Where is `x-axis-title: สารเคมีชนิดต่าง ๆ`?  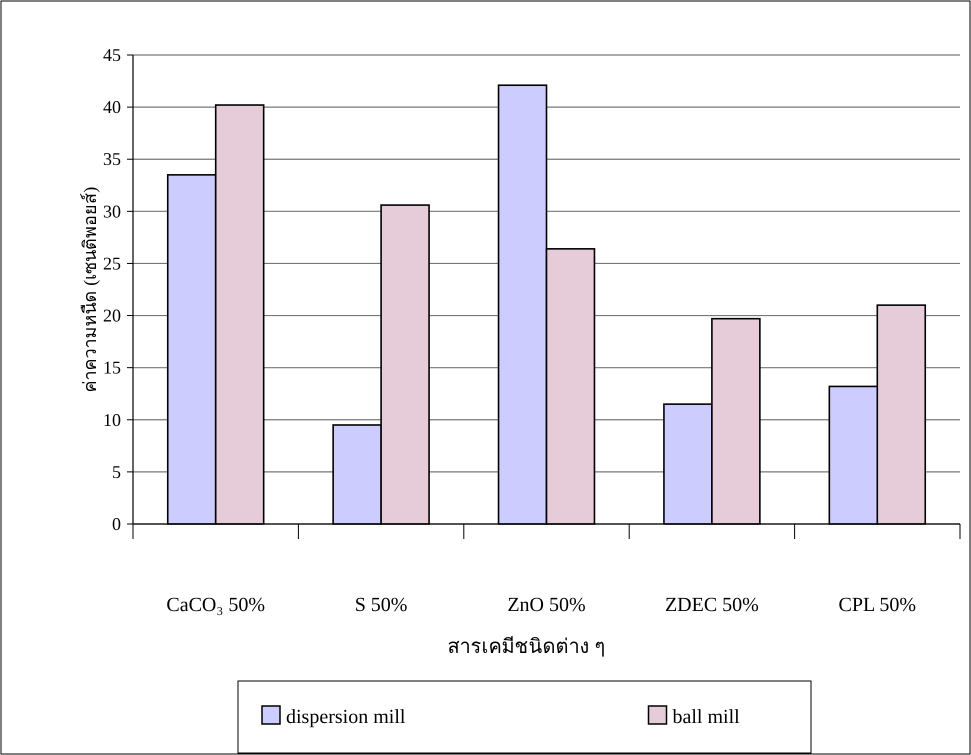
x-axis-title: สารเคมีชนิดต่าง ๆ is located at coordinates (527, 647).